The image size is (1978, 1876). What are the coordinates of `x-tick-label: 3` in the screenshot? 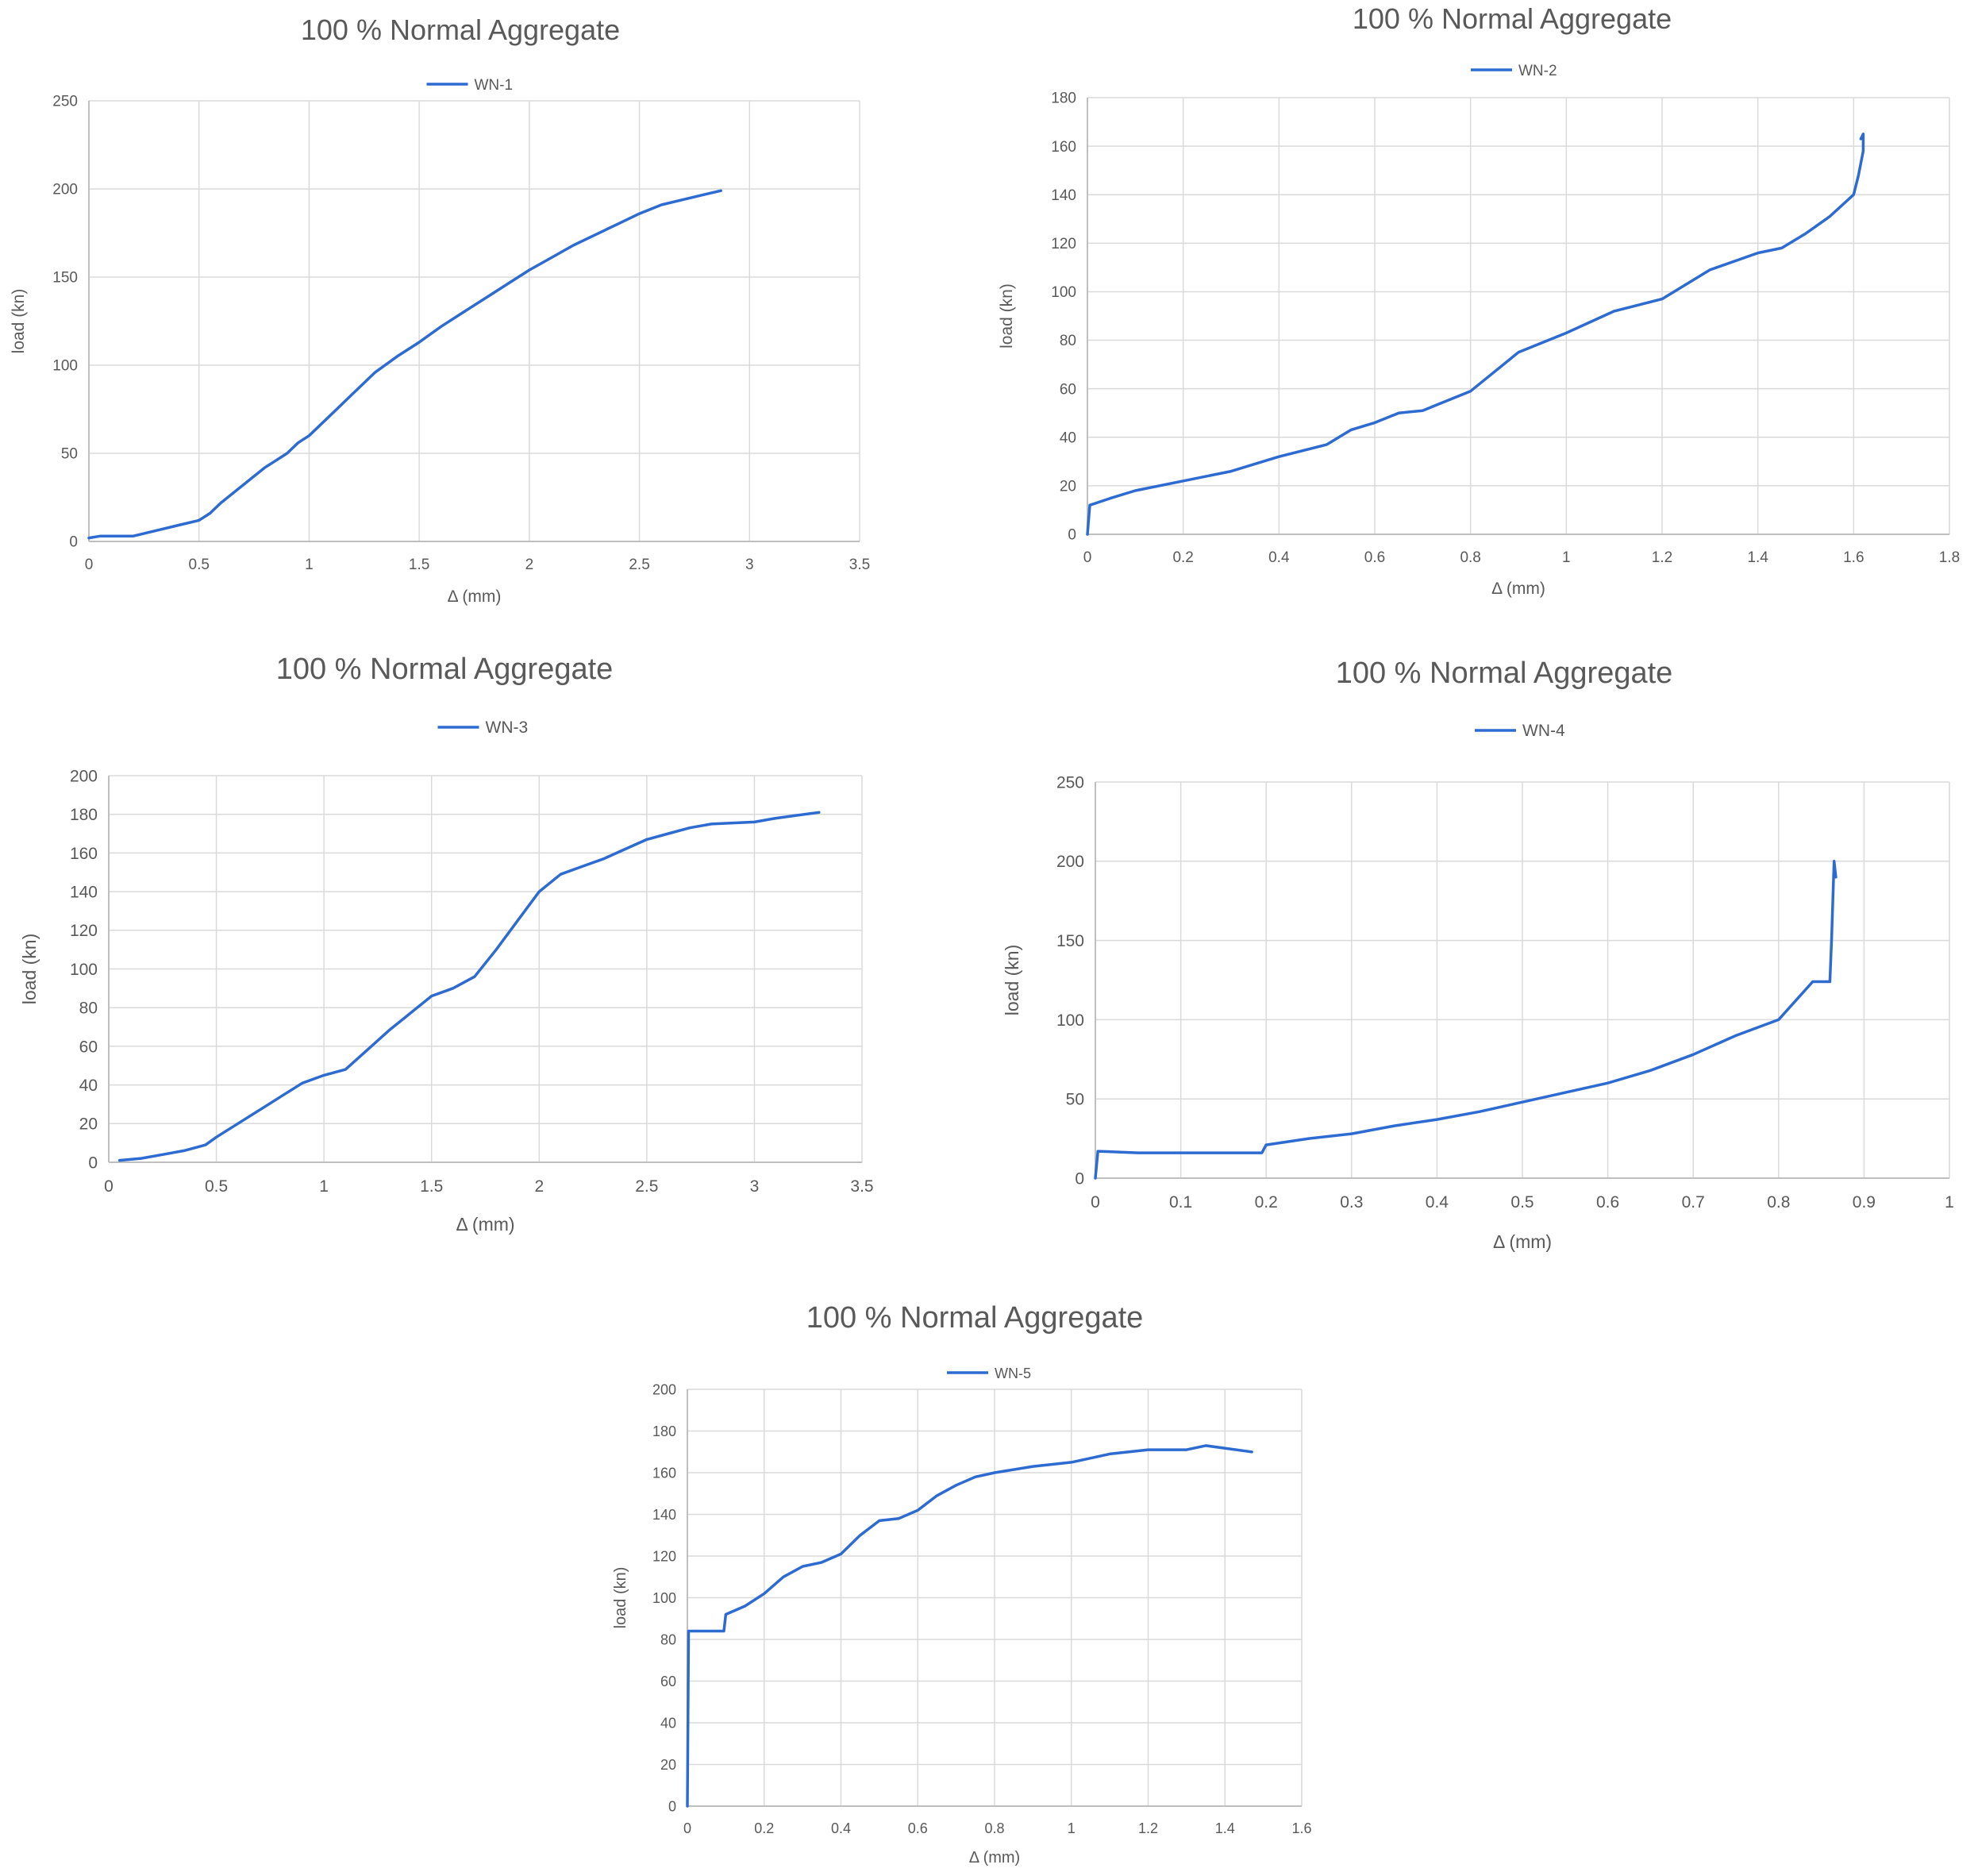 It's located at (755, 1187).